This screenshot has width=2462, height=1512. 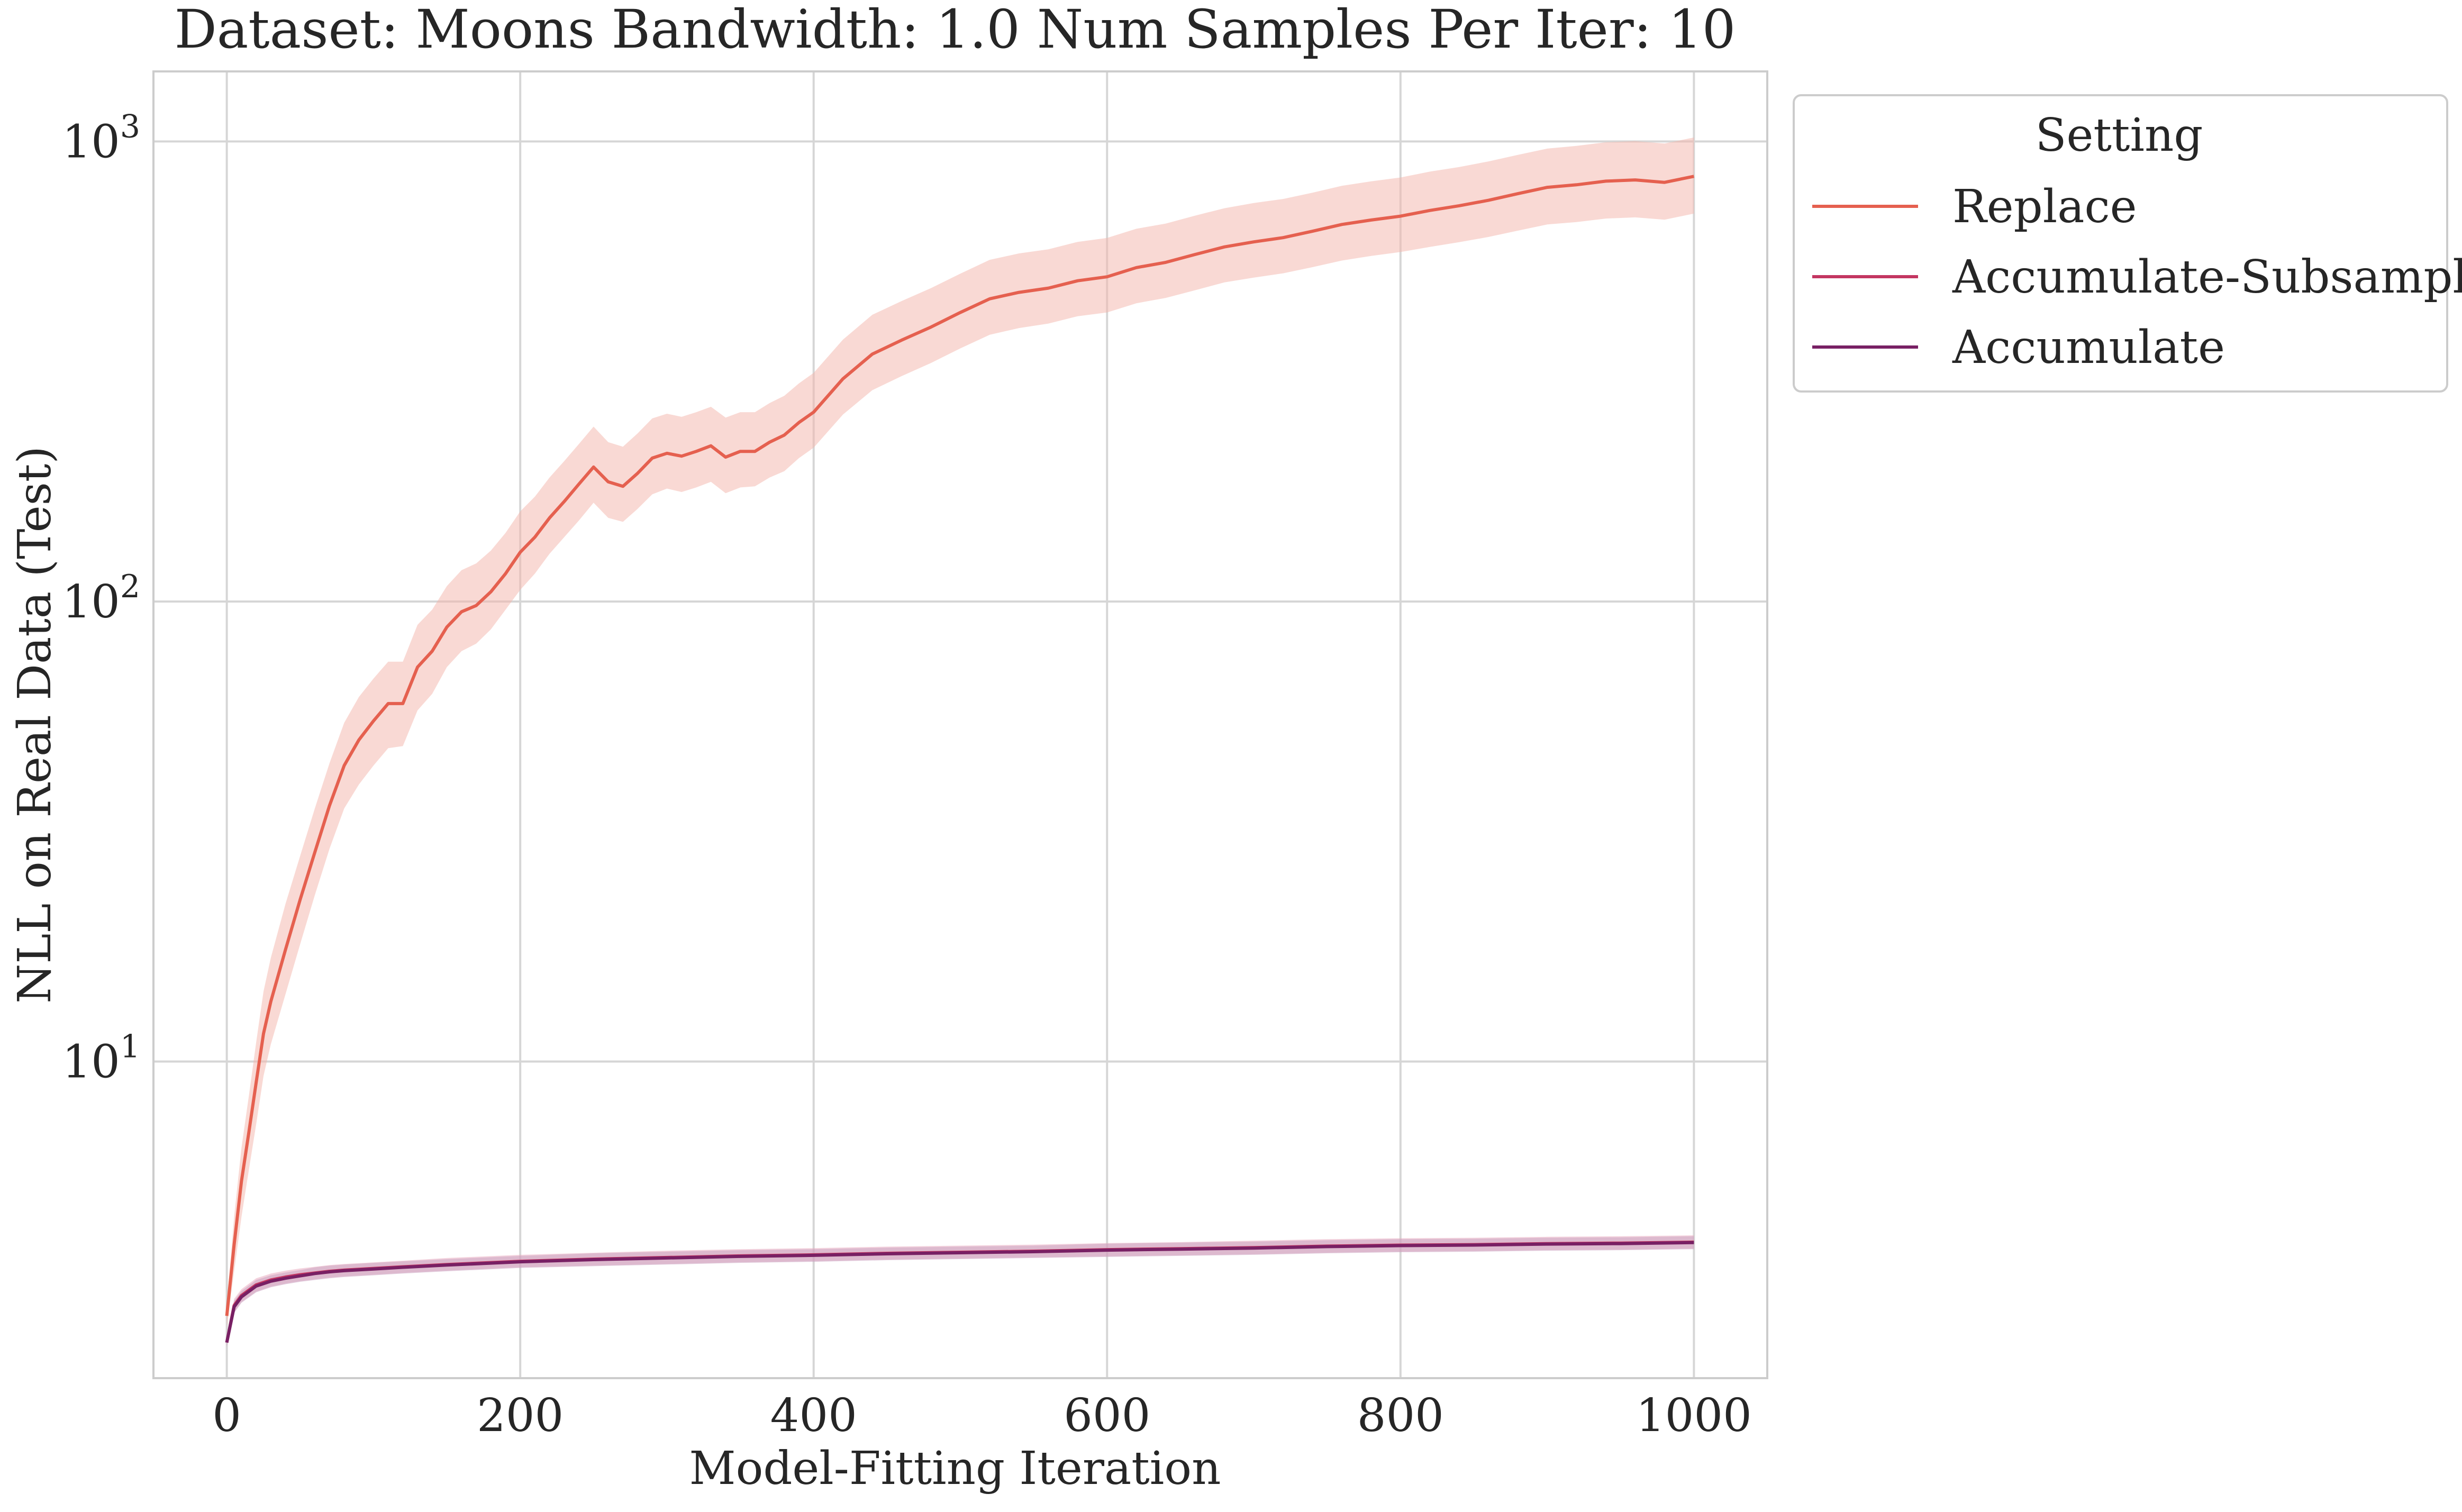 I want to click on x-tick-label: 0, so click(x=226, y=1416).